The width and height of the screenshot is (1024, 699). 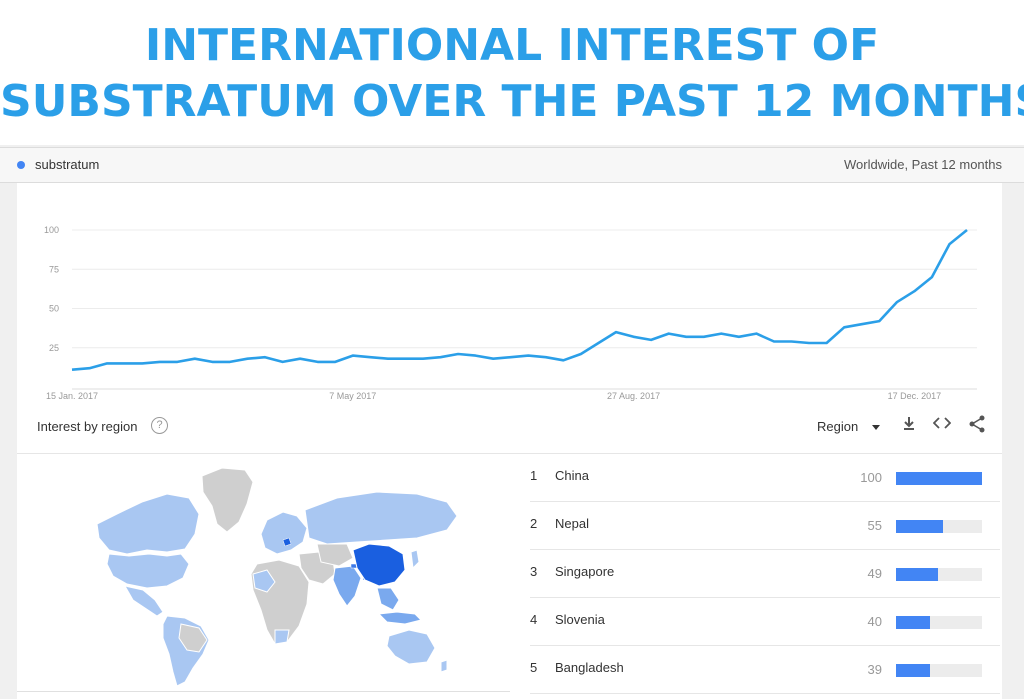 I want to click on share-icon, so click(x=977, y=426).